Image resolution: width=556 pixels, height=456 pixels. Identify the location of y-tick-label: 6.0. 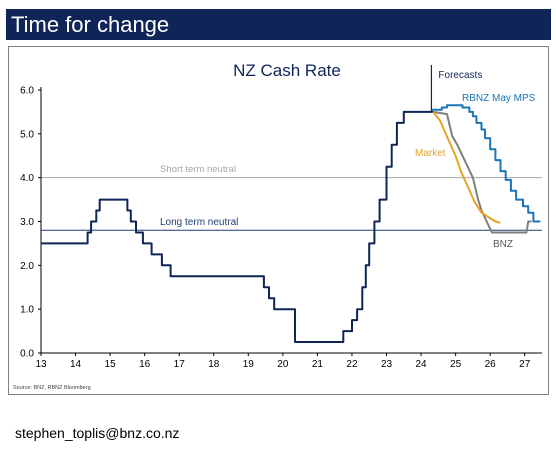
(27, 91).